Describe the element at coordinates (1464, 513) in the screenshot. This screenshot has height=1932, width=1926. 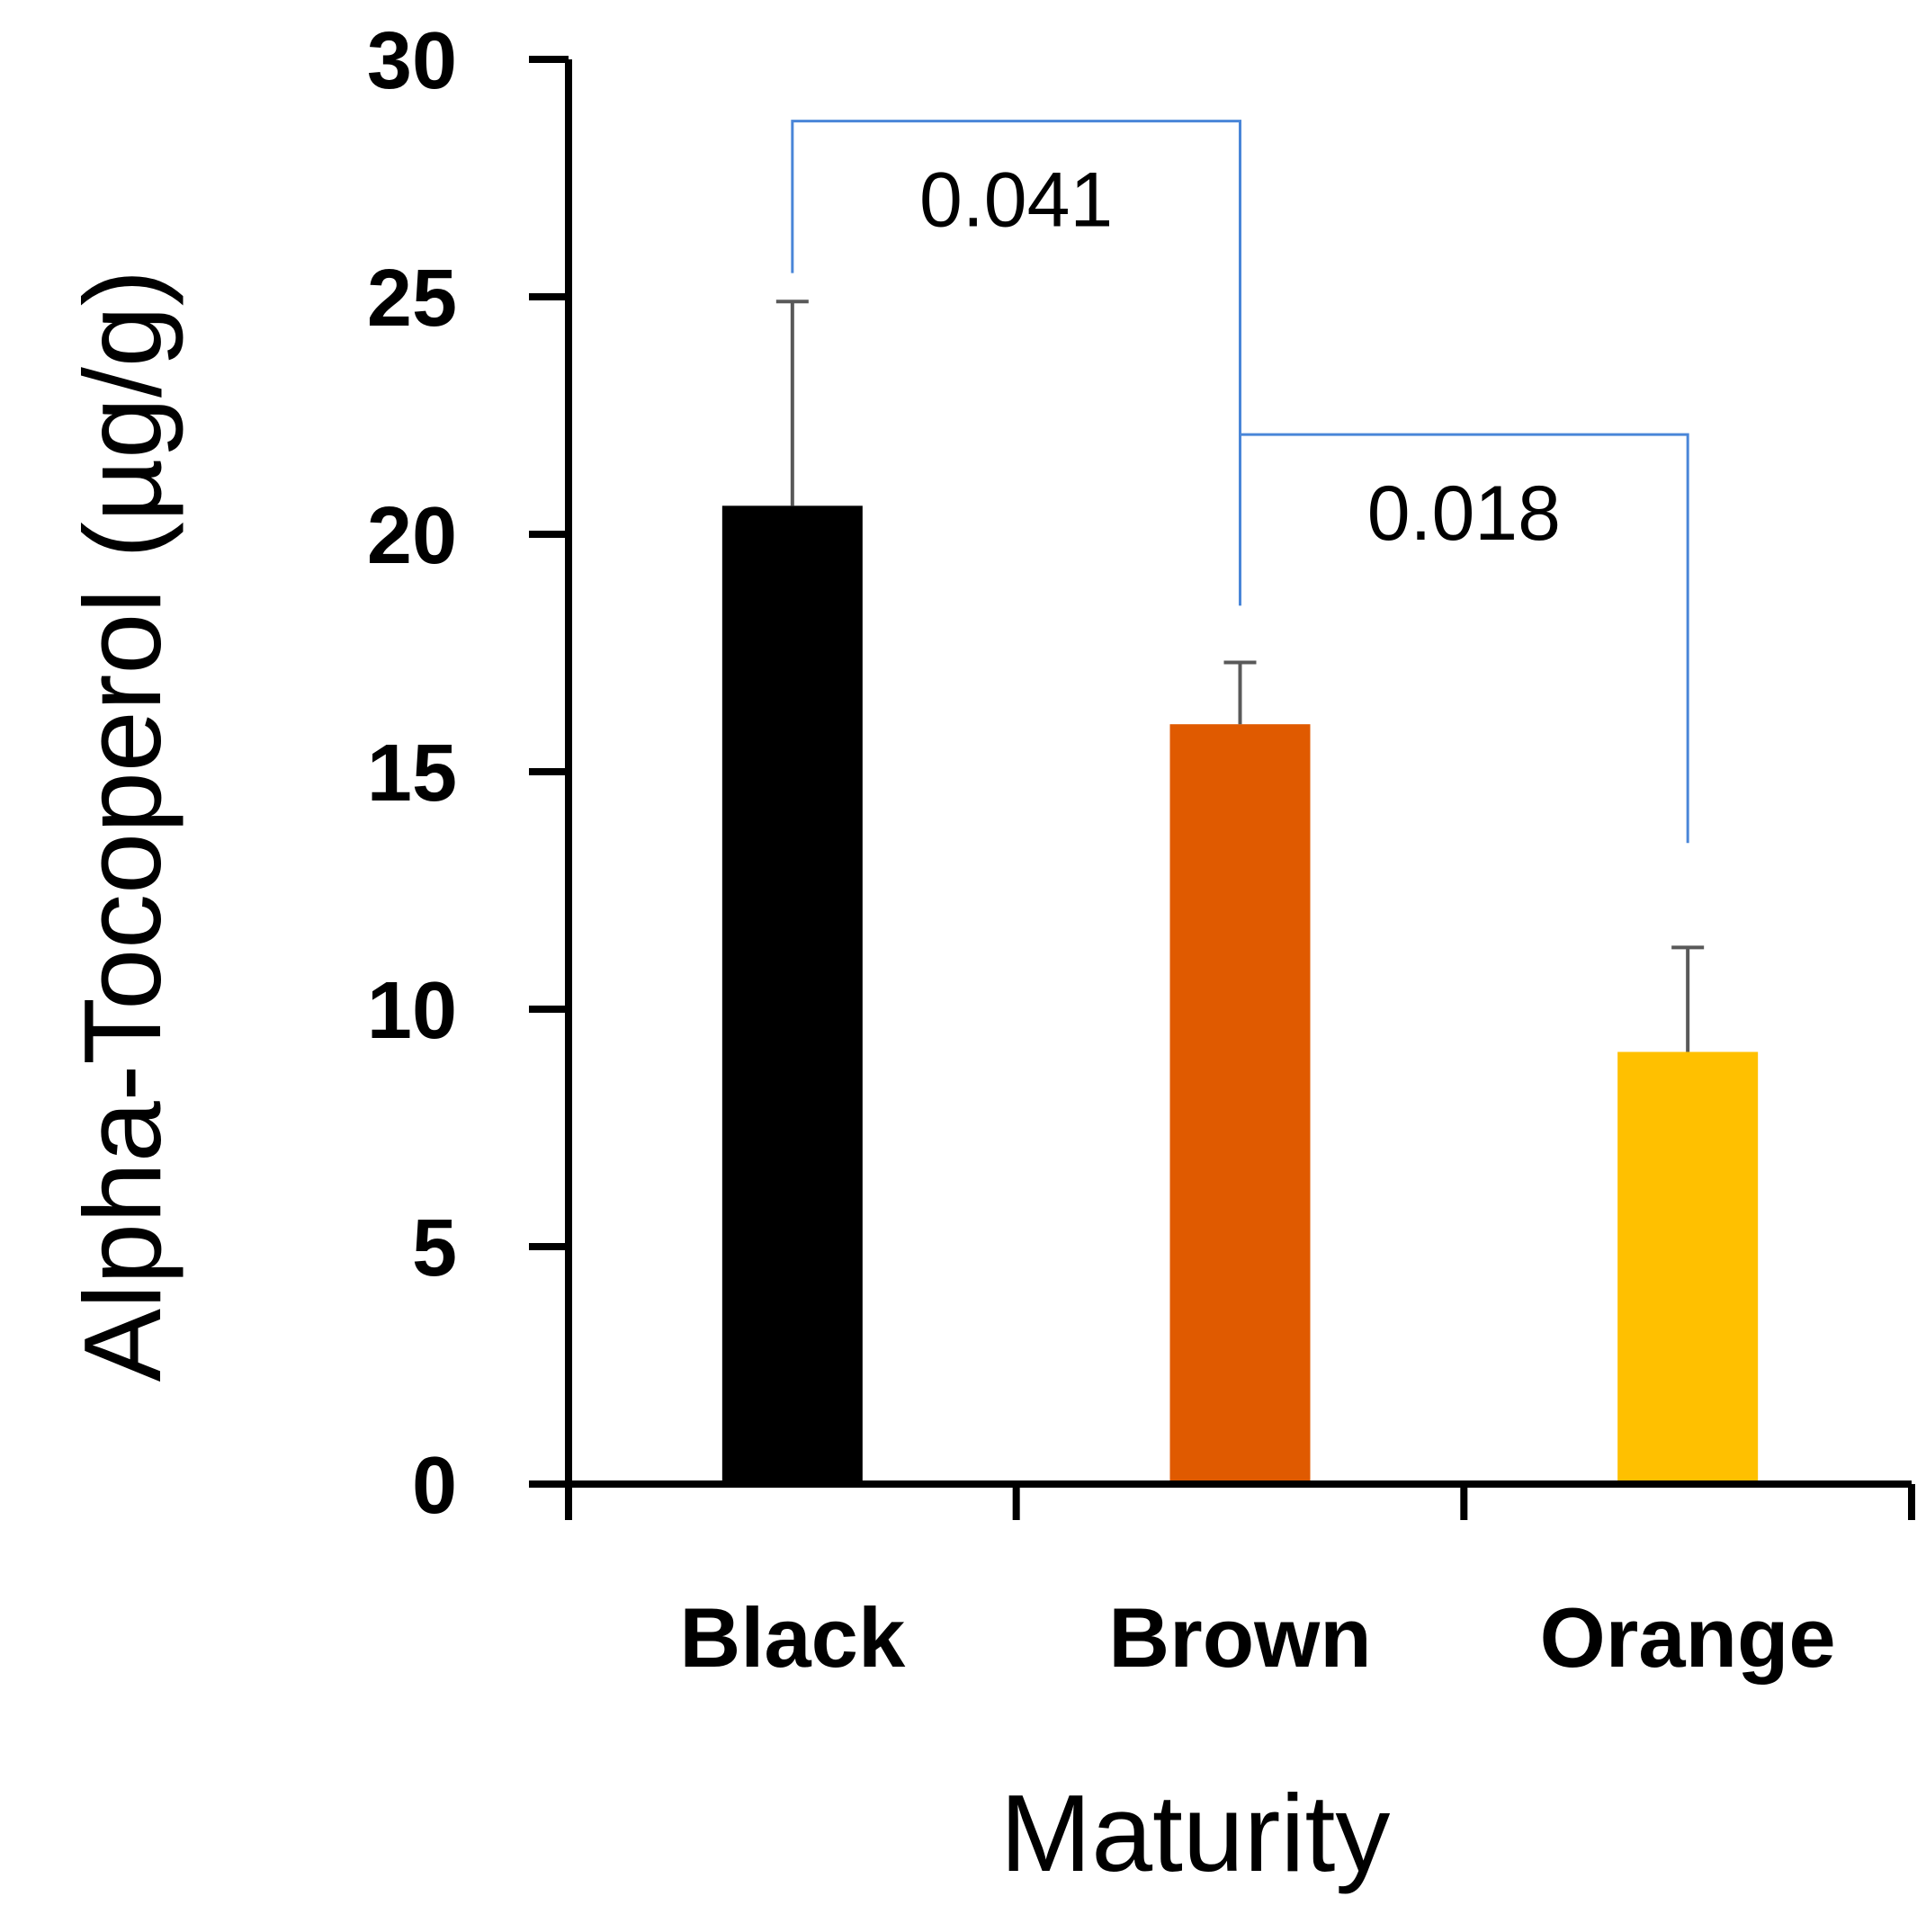
I see `p-value-label: 0.018` at that location.